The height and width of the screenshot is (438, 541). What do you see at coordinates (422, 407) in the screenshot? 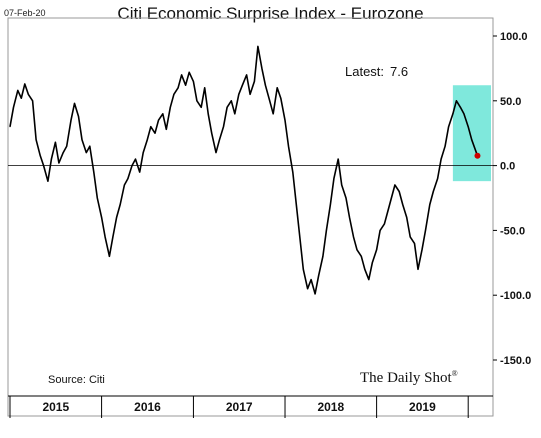
I see `x-category-label-4: 2019` at bounding box center [422, 407].